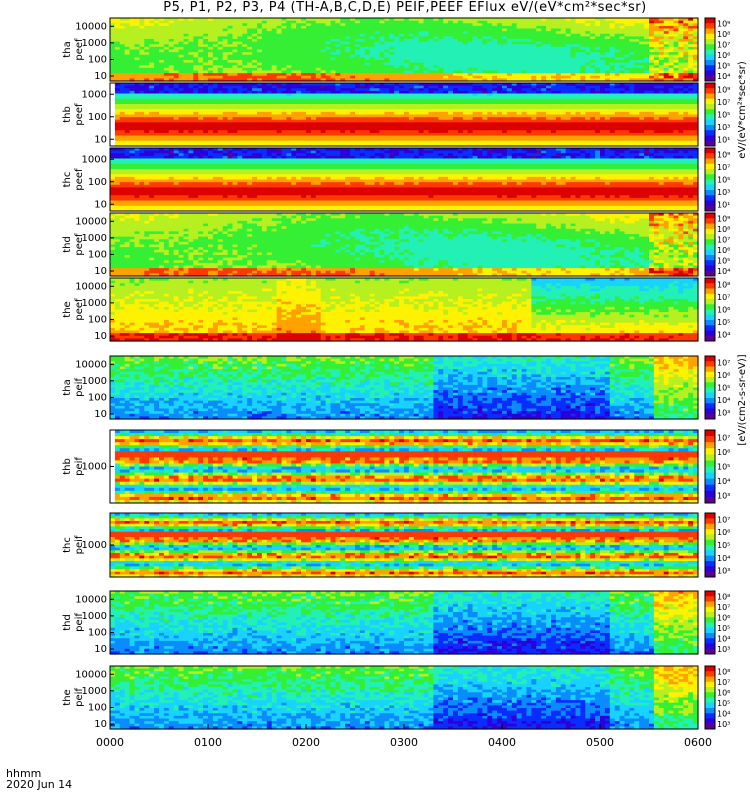 The height and width of the screenshot is (800, 750). Describe the element at coordinates (723, 76) in the screenshot. I see `colorbar-tick-label: 10⁴` at that location.